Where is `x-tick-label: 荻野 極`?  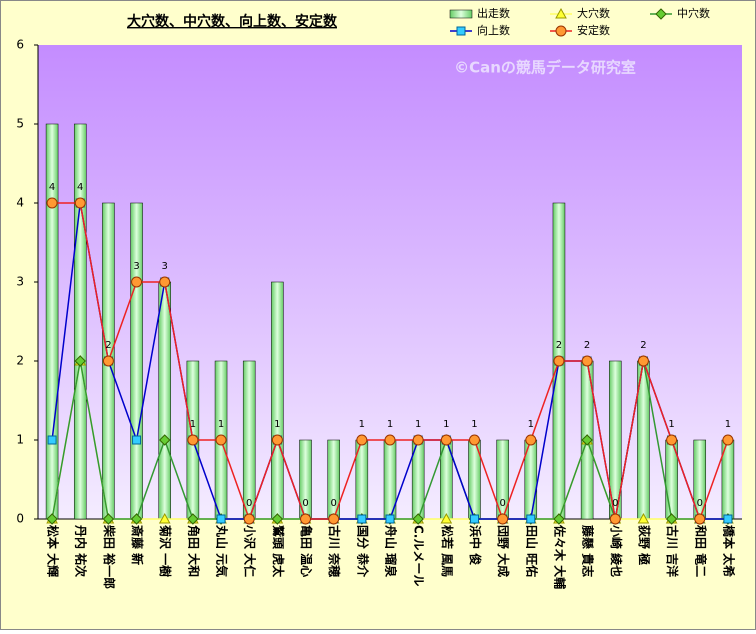
x-tick-label: 荻野 極 is located at coordinates (644, 545).